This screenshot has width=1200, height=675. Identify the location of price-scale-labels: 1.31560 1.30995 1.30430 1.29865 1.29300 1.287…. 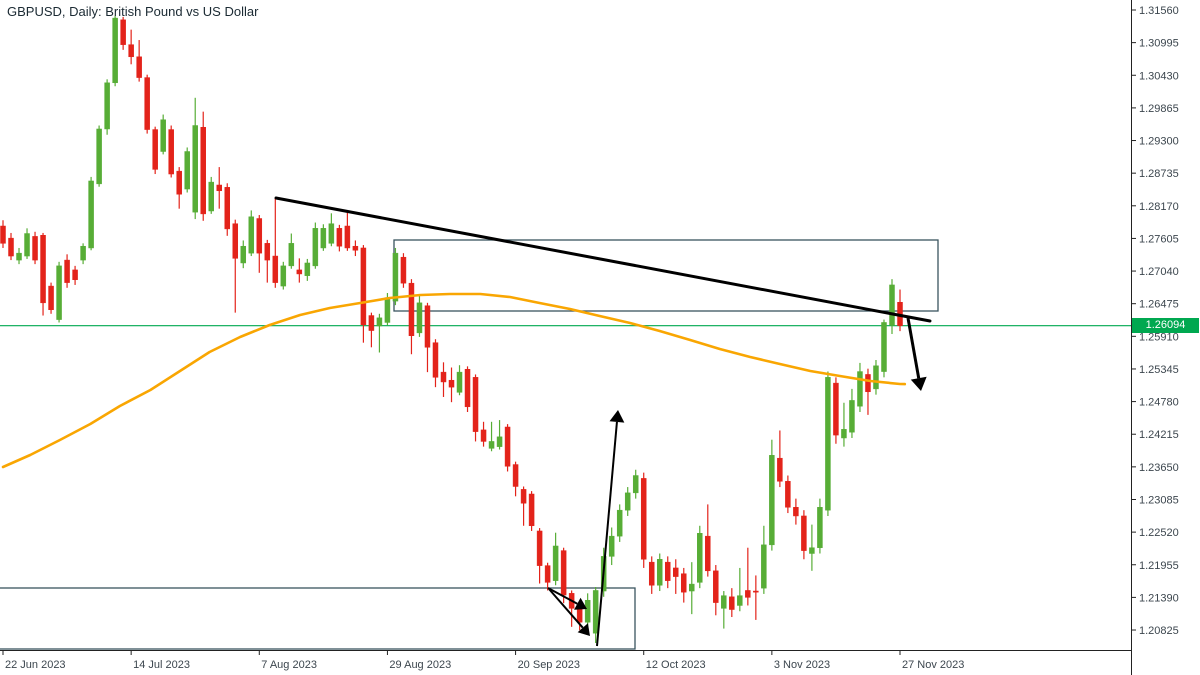
(1155, 321).